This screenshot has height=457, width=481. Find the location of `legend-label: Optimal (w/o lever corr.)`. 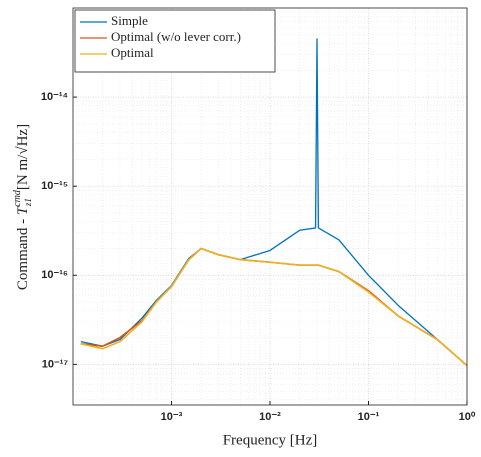

legend-label: Optimal (w/o lever corr.) is located at coordinates (176, 36).